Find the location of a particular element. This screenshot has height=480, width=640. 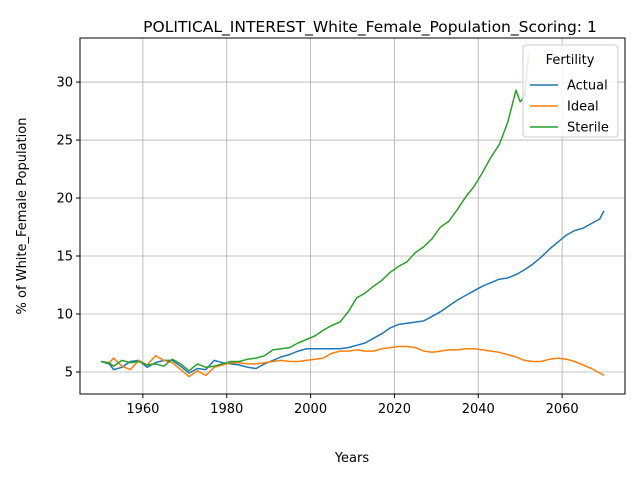

x-tick-label: 1960 is located at coordinates (142, 409).